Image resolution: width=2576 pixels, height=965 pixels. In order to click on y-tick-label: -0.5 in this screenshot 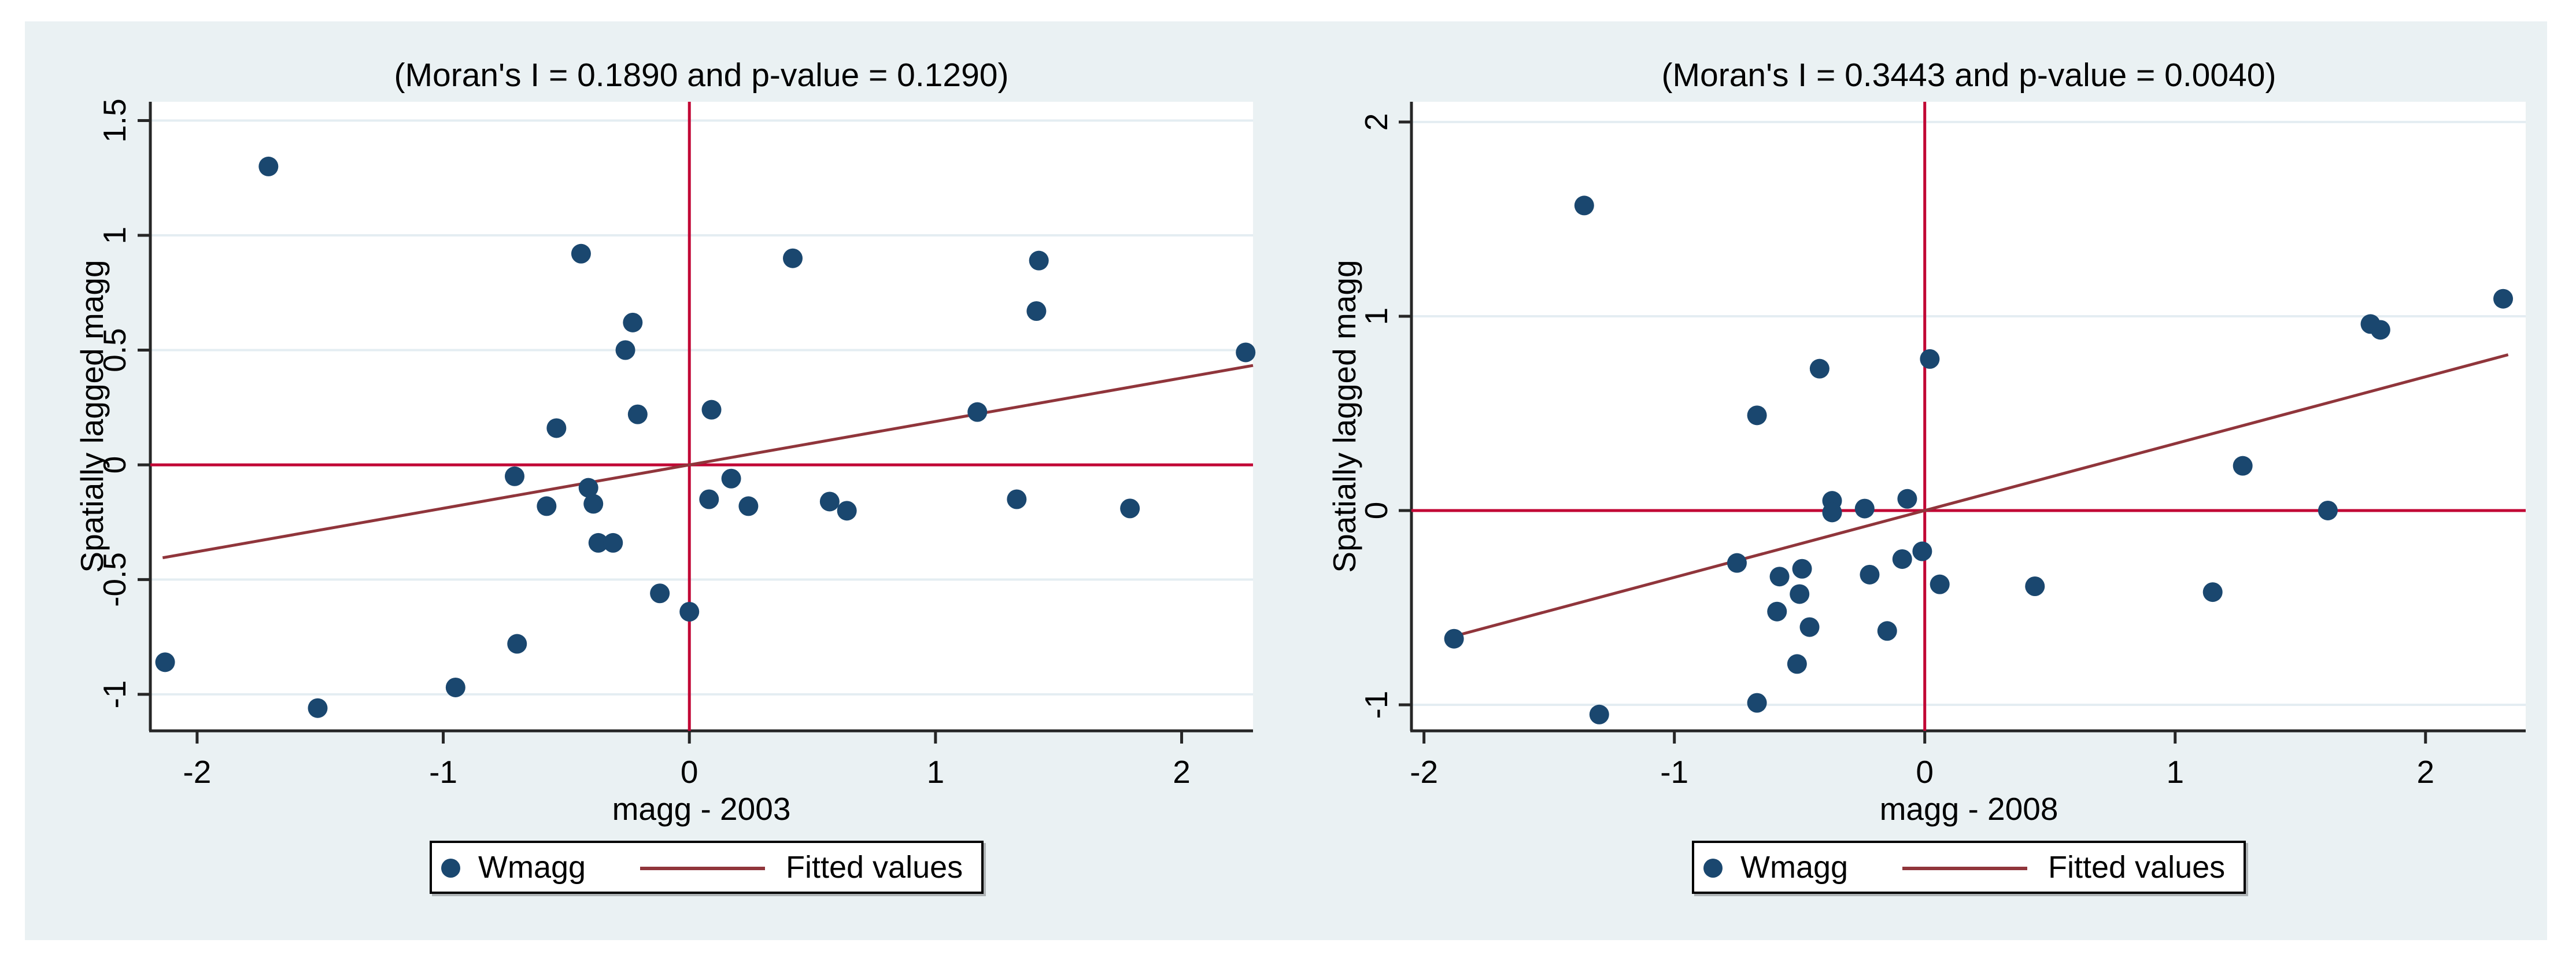, I will do `click(114, 579)`.